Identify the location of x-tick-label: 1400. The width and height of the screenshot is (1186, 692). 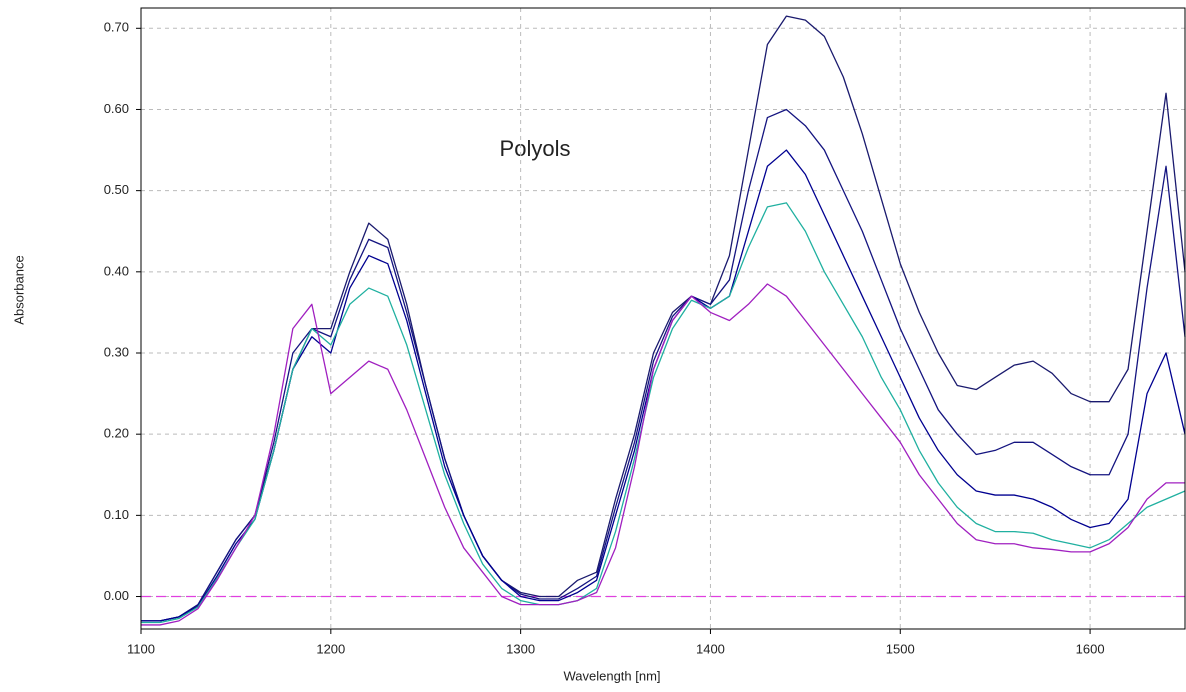
(710, 648).